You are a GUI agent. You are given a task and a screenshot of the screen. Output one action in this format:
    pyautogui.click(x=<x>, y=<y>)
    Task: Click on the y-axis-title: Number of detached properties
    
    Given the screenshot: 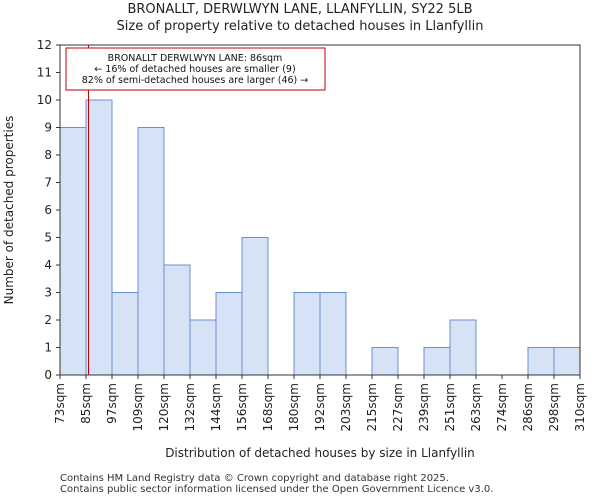 What is the action you would take?
    pyautogui.click(x=9, y=210)
    